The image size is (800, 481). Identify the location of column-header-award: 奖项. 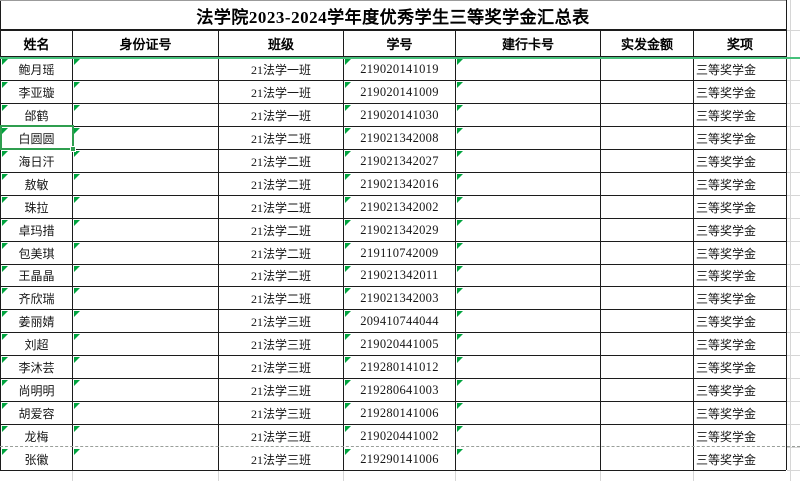
(739, 44).